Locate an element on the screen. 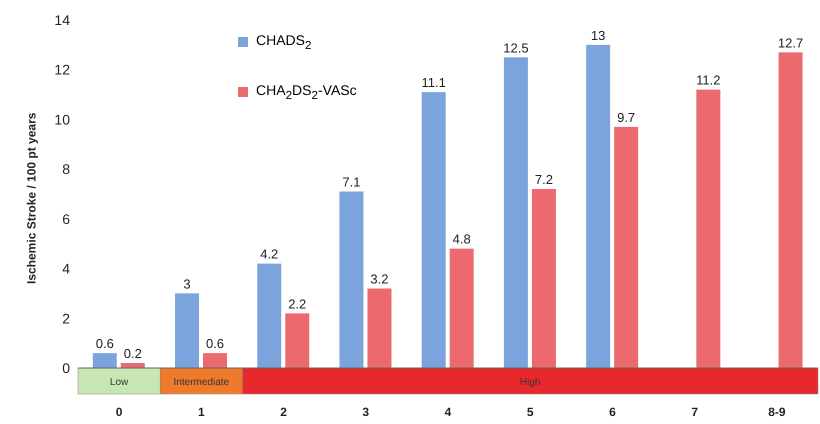 The width and height of the screenshot is (820, 424). x-tick-label: 7 is located at coordinates (694, 412).